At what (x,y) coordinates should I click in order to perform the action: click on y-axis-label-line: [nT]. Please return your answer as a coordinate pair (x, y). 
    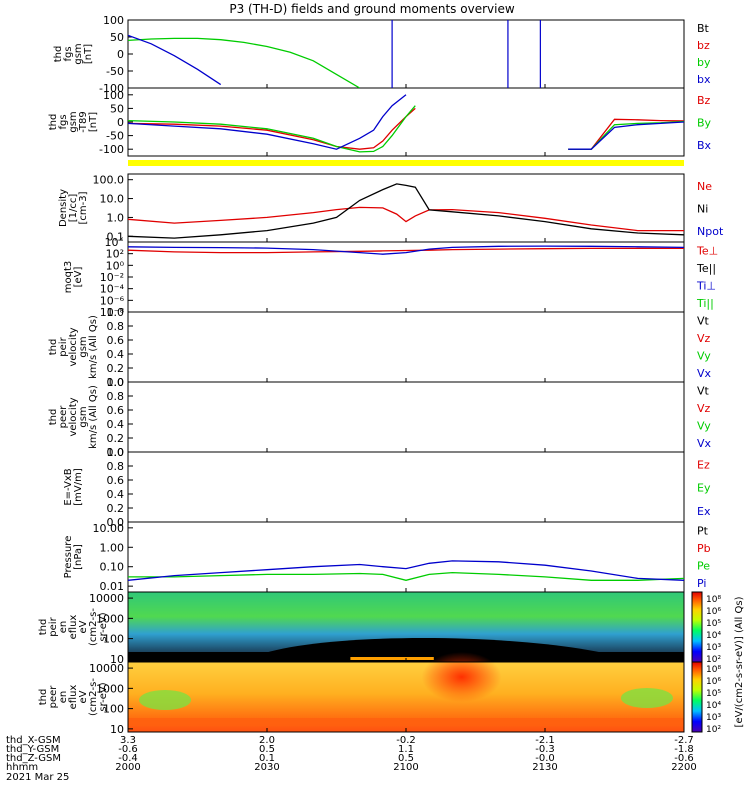
    Looking at the image, I should click on (93, 122).